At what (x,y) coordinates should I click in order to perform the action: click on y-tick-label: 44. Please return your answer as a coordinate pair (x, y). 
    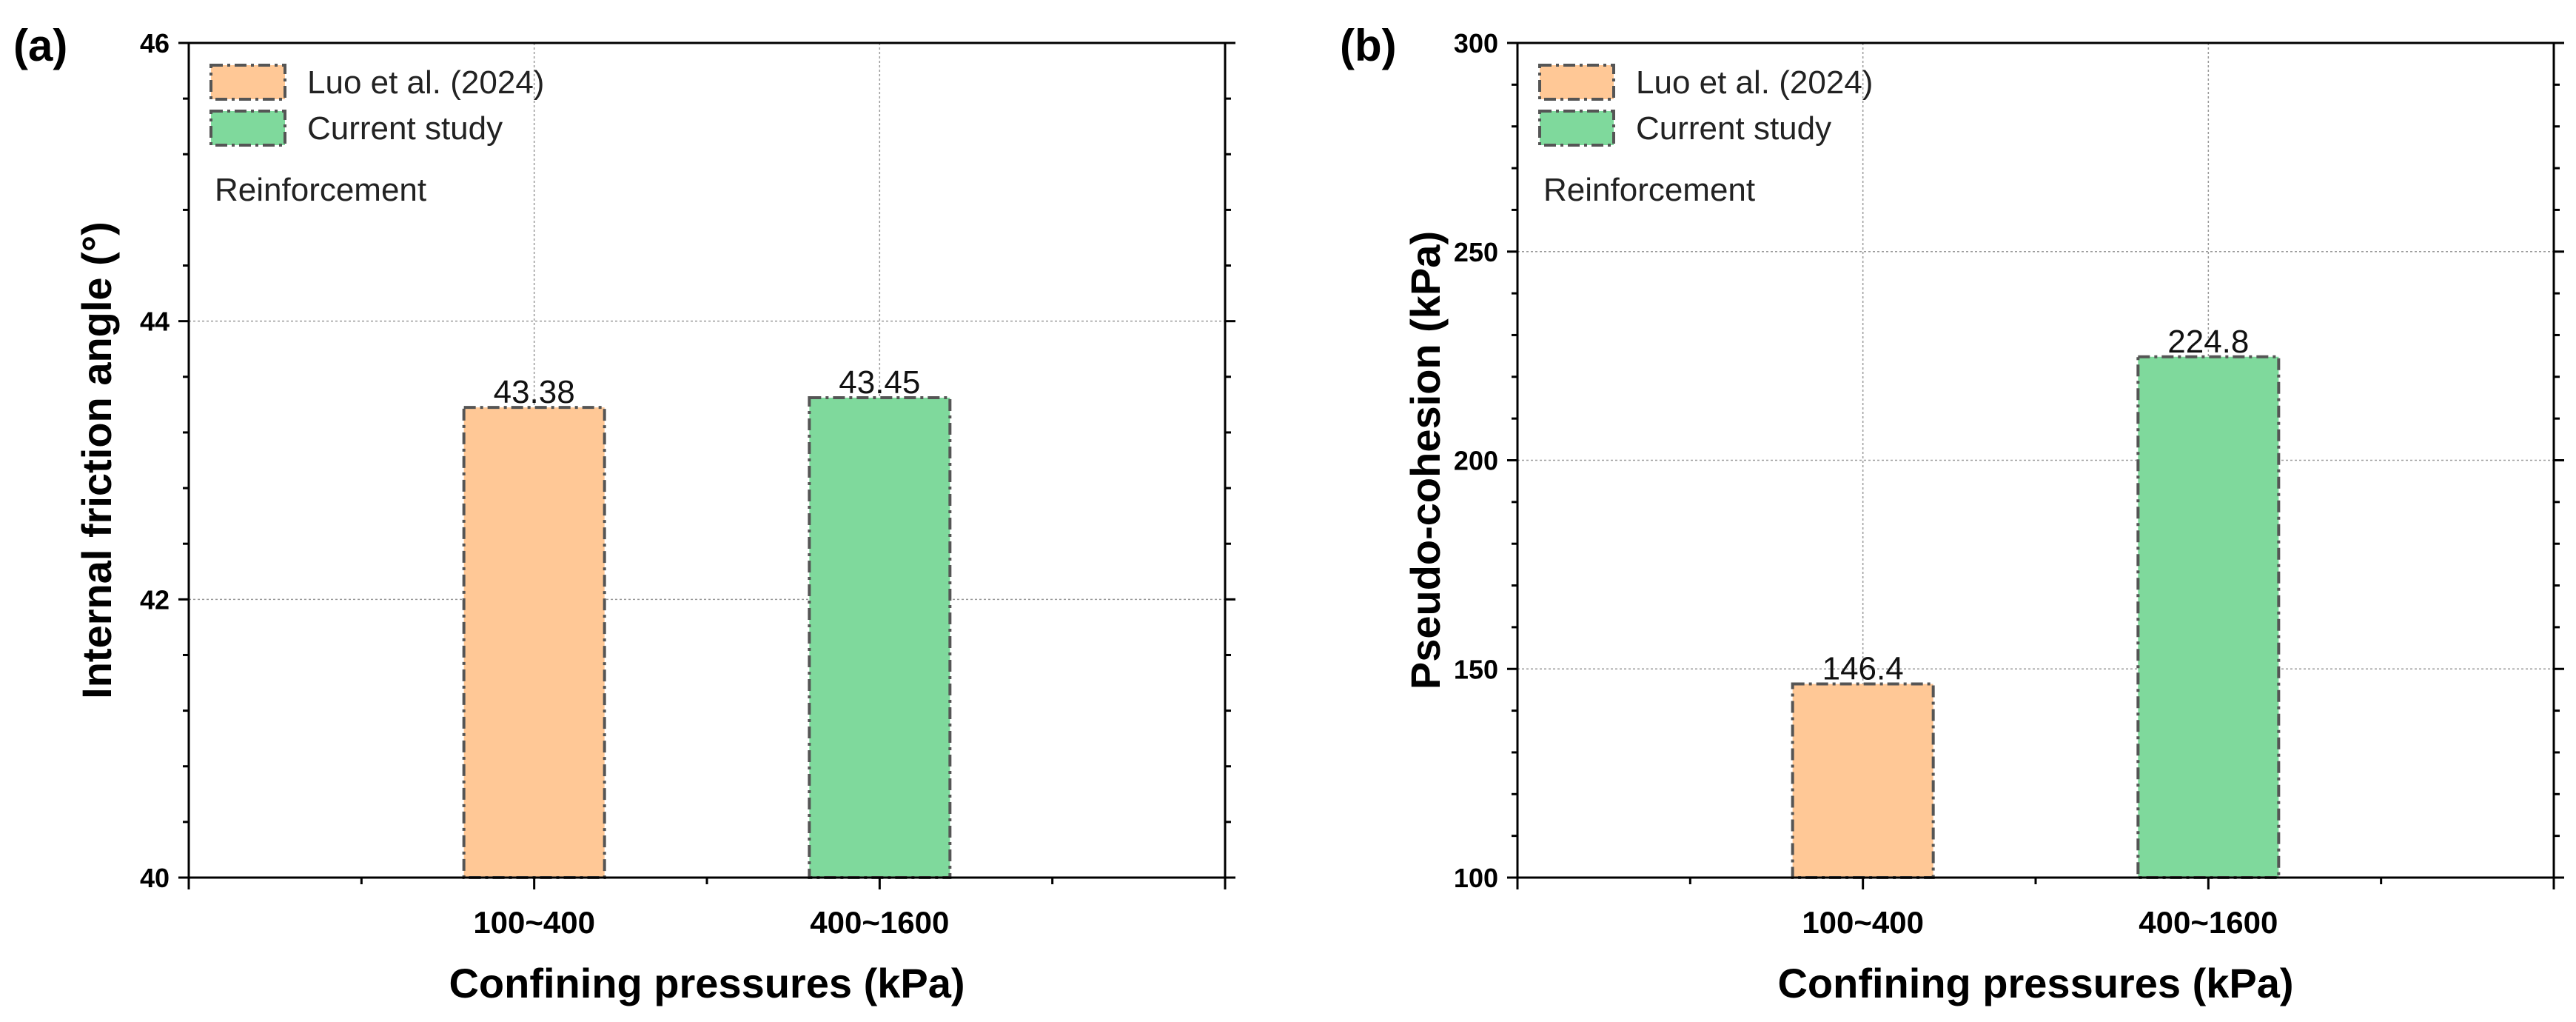
    Looking at the image, I should click on (155, 322).